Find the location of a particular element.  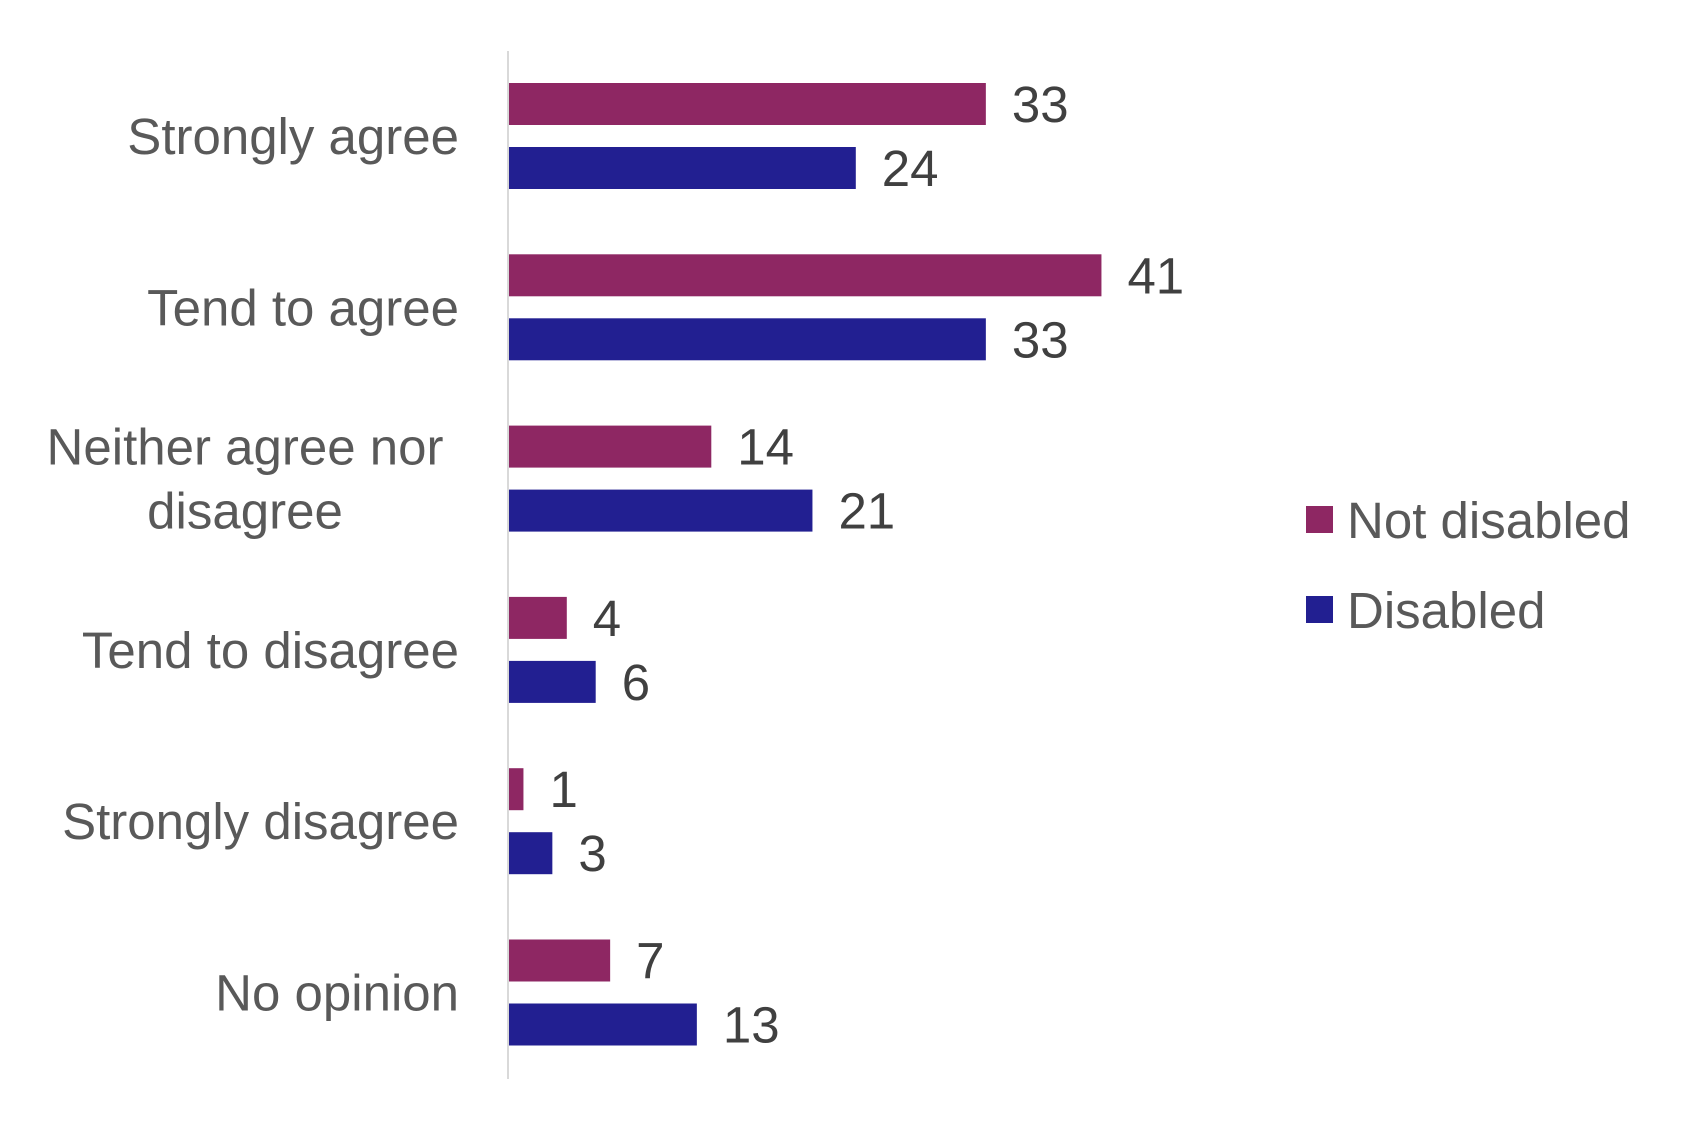

category-label: Tend to agree is located at coordinates (303, 307).